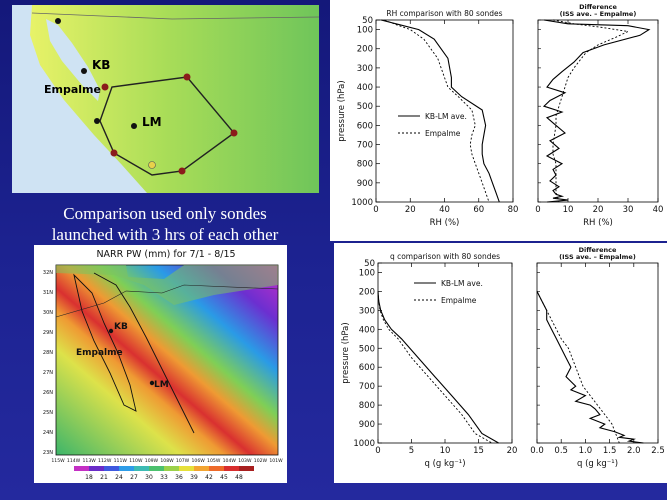  What do you see at coordinates (152, 461) in the screenshot?
I see `lon-tick-label: 109W` at bounding box center [152, 461].